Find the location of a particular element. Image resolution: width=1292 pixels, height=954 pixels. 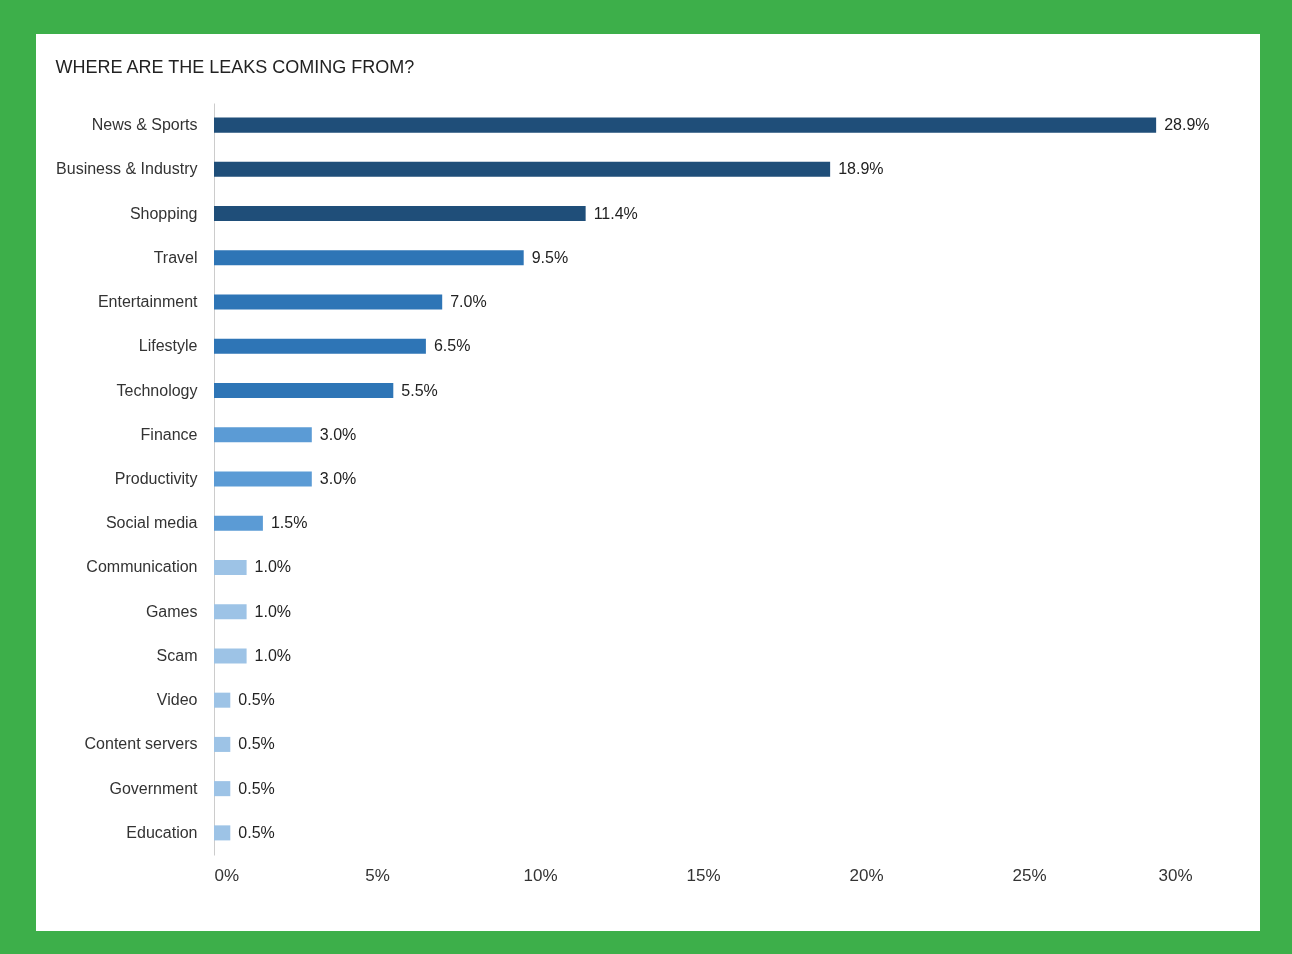

y-tick-label: Games is located at coordinates (171, 611).